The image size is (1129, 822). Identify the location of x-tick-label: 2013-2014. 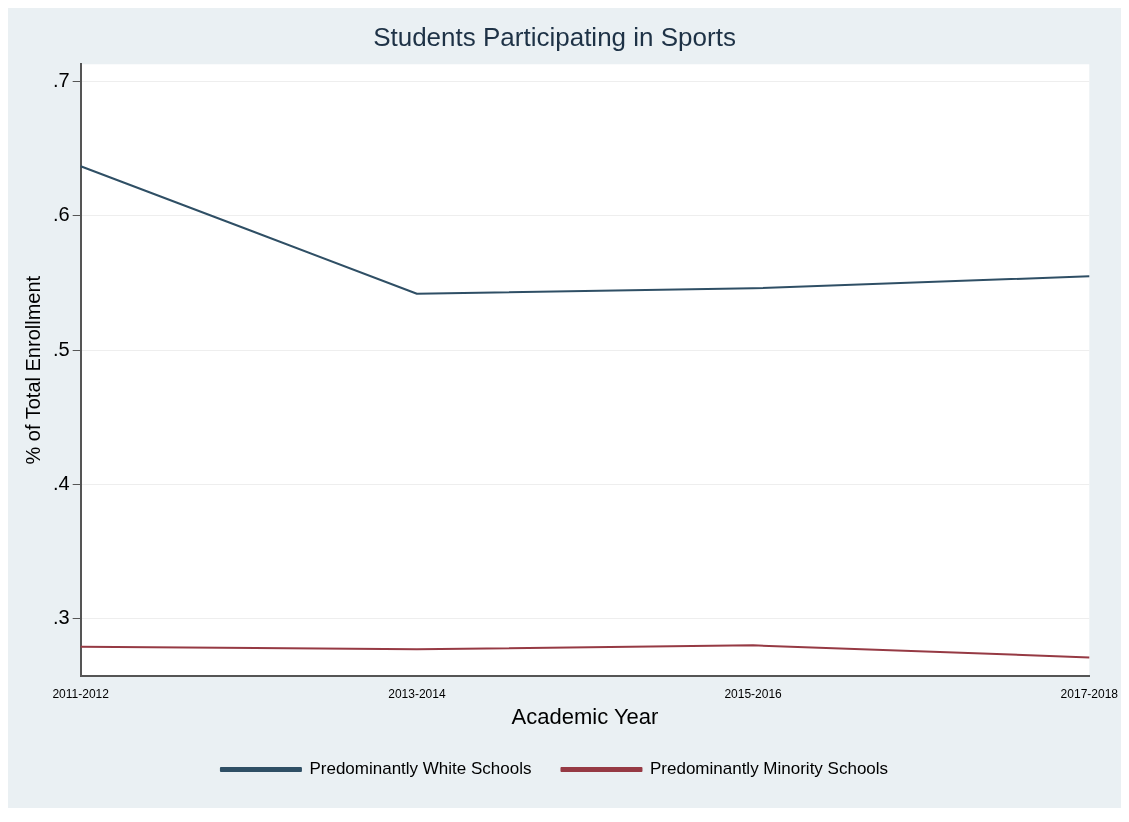
(417, 693).